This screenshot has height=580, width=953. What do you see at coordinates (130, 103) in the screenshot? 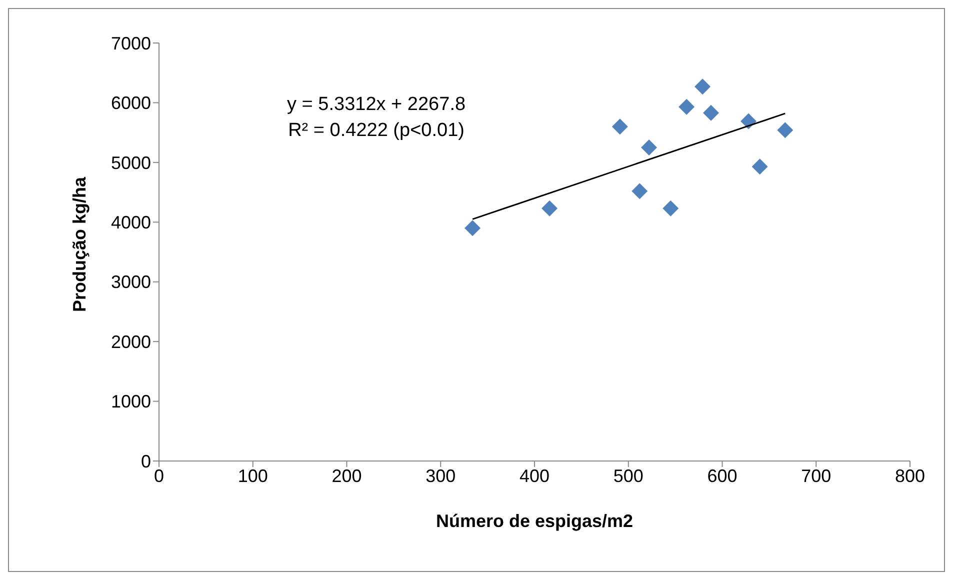
I see `y-tick-label: 6000` at bounding box center [130, 103].